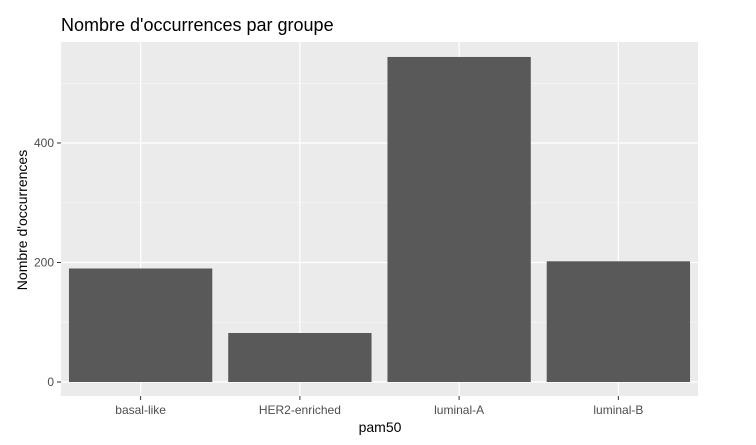 The width and height of the screenshot is (756, 445). I want to click on x-tick-label: HER2-enriched, so click(300, 410).